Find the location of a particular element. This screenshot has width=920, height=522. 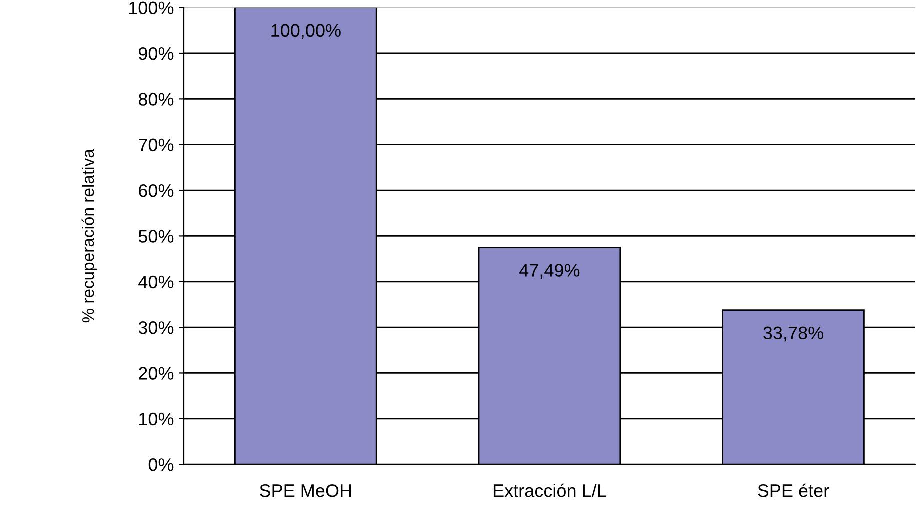

data-label: 33,78% is located at coordinates (794, 334).